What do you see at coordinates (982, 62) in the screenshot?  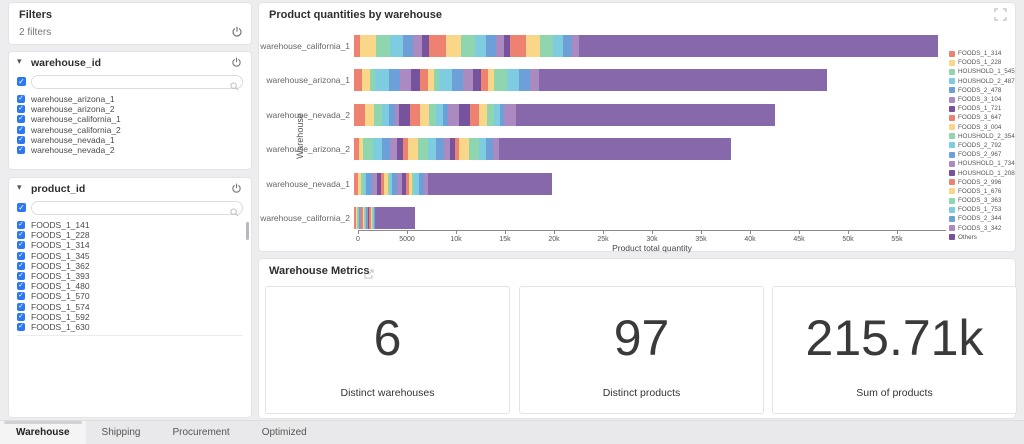 I see `legend-item: FOODS_1_228` at bounding box center [982, 62].